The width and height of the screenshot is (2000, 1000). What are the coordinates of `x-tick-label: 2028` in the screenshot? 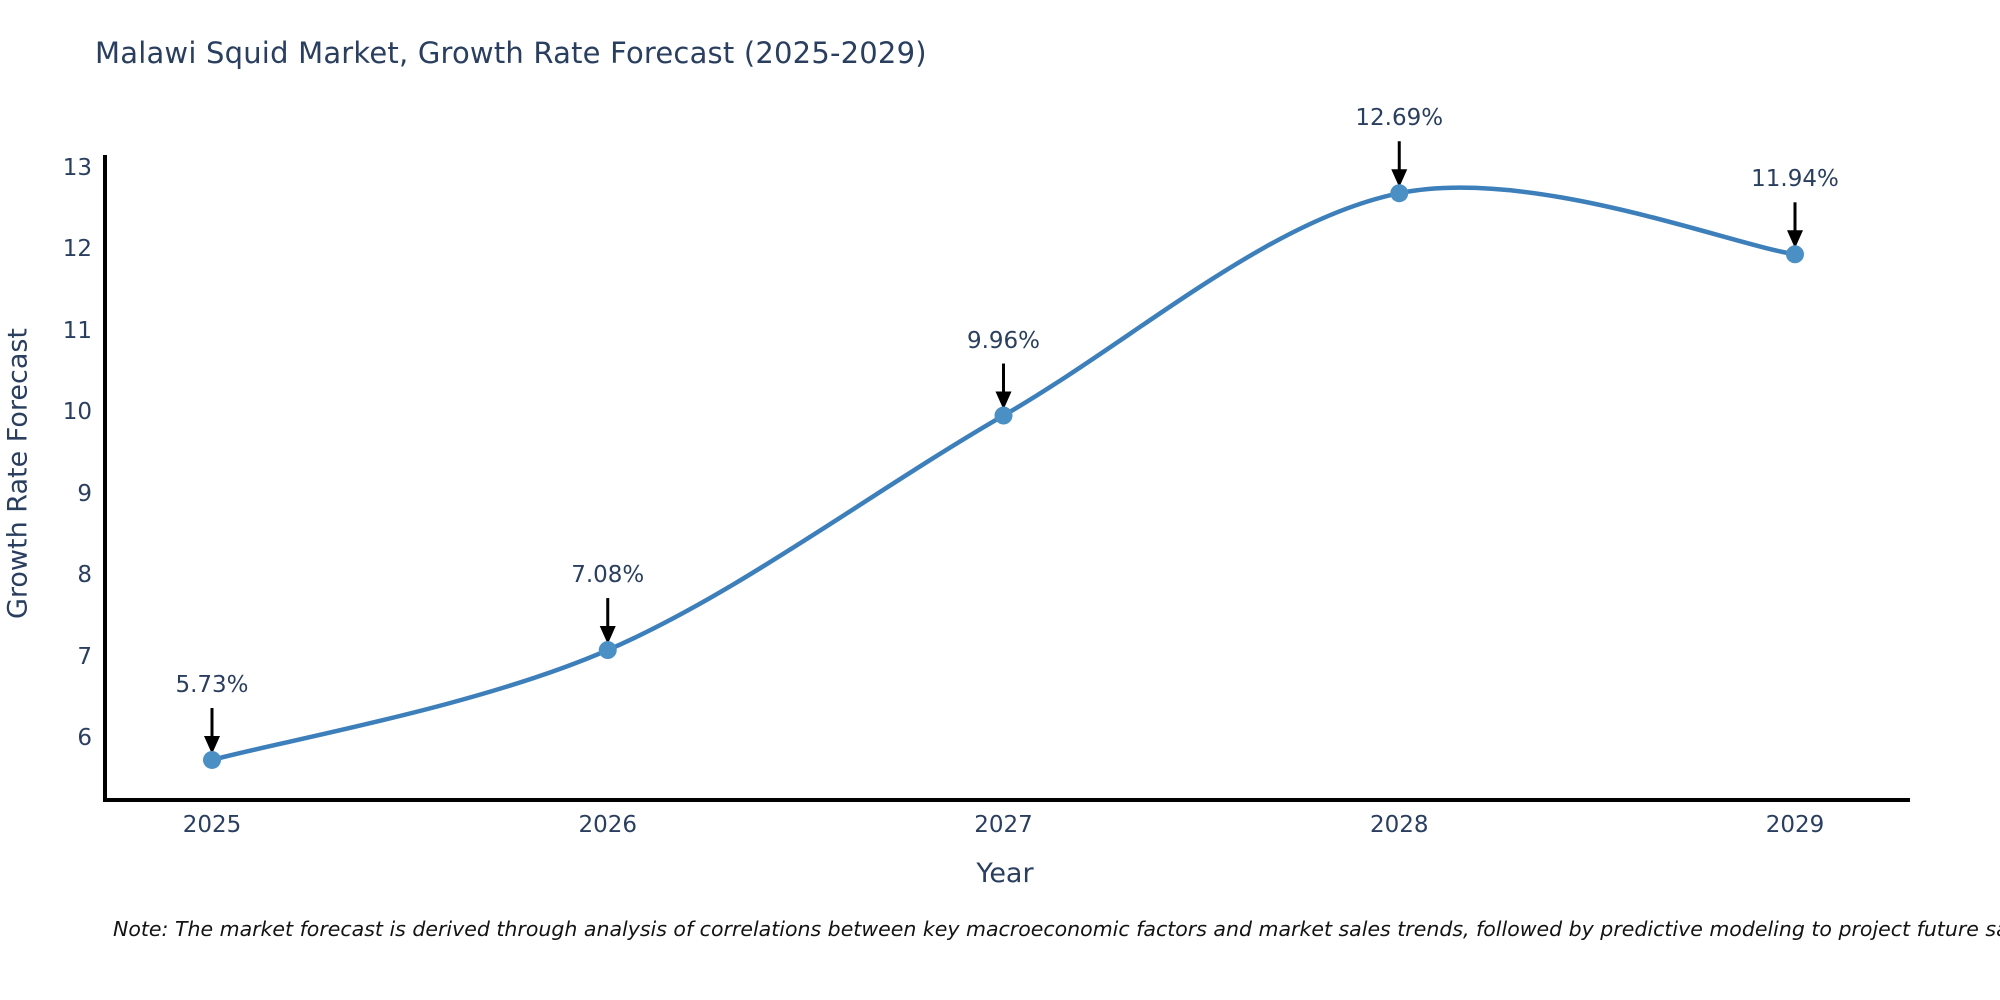 It's located at (1399, 825).